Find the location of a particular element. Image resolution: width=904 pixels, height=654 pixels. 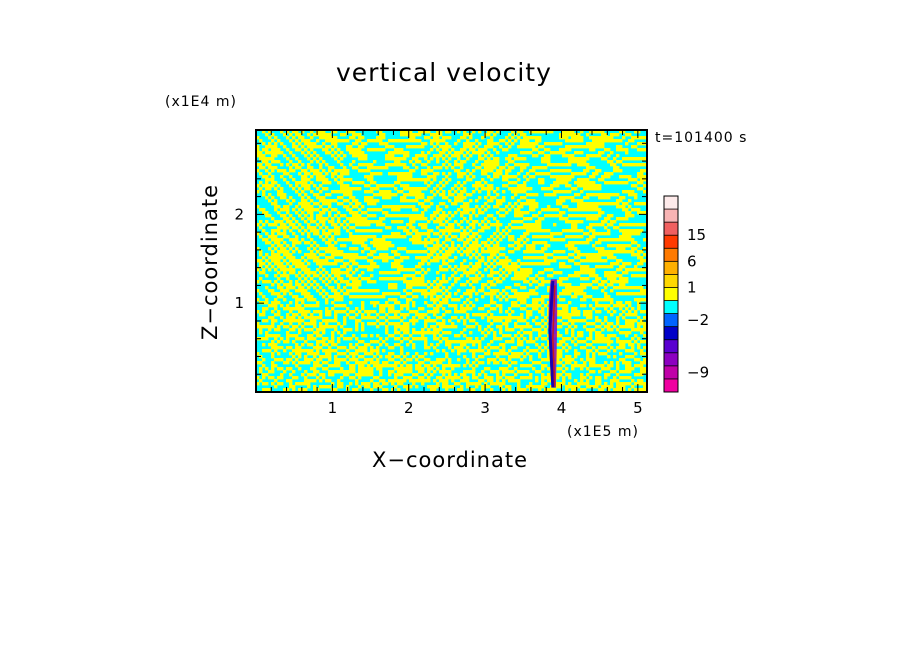

x-tick-label: 2 is located at coordinates (409, 408).